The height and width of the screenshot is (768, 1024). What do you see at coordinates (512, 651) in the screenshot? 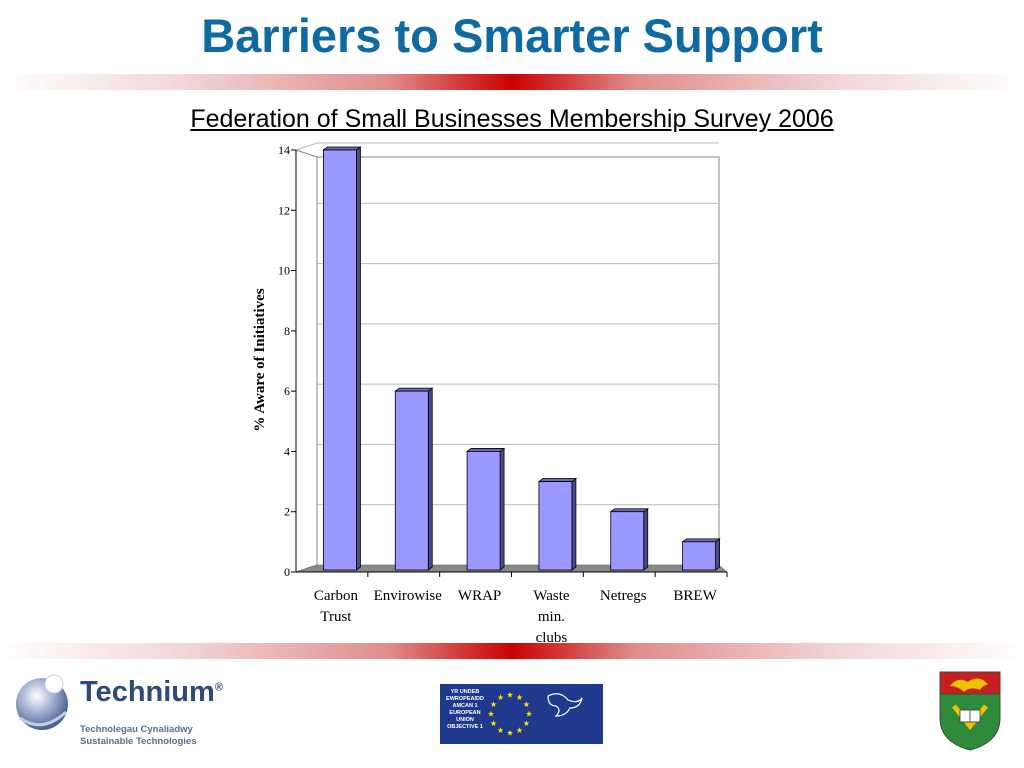
I see `decorative-band-bottom` at bounding box center [512, 651].